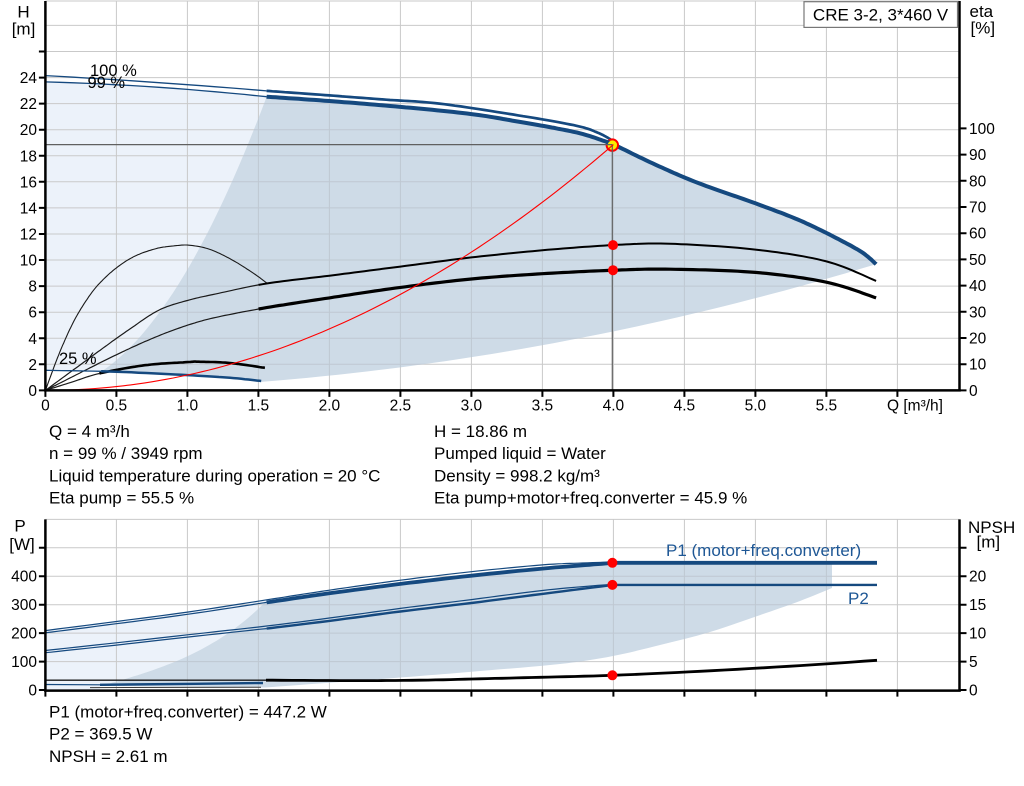 This screenshot has height=786, width=1024. Describe the element at coordinates (29, 78) in the screenshot. I see `svg-text: 24` at that location.